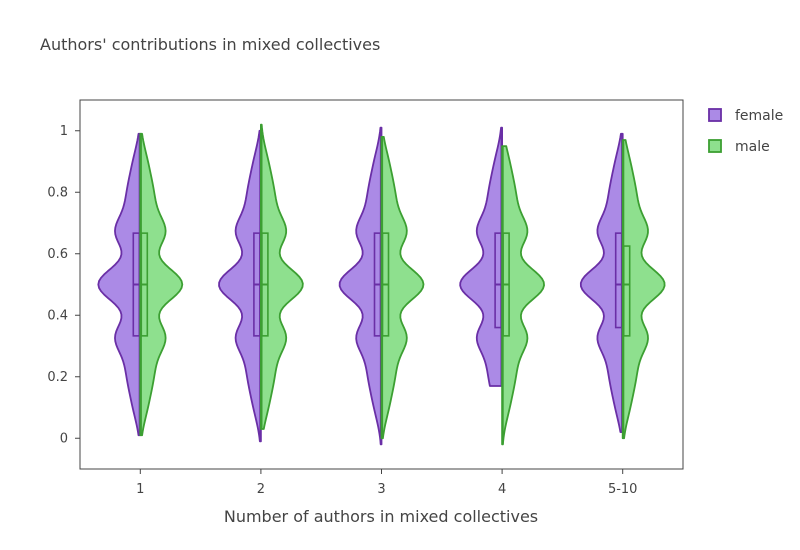 The image size is (800, 550). What do you see at coordinates (64, 438) in the screenshot?
I see `y-tick-label: 0` at bounding box center [64, 438].